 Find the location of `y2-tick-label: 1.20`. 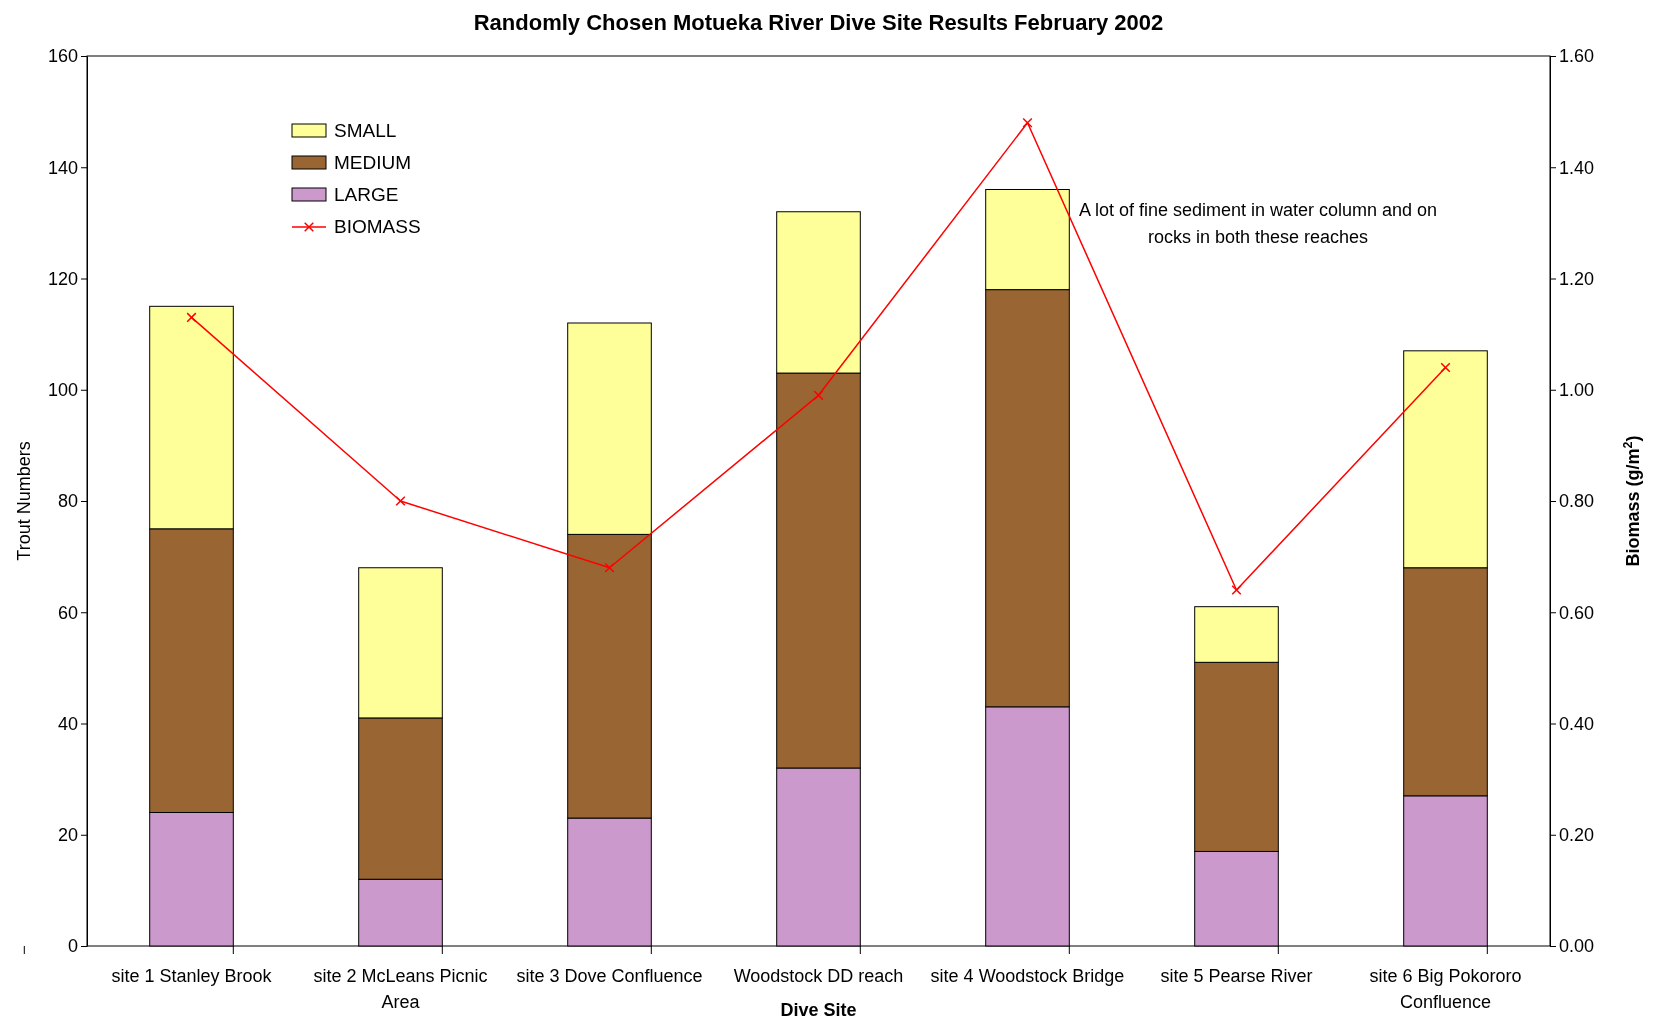

y2-tick-label: 1.20 is located at coordinates (1577, 278).